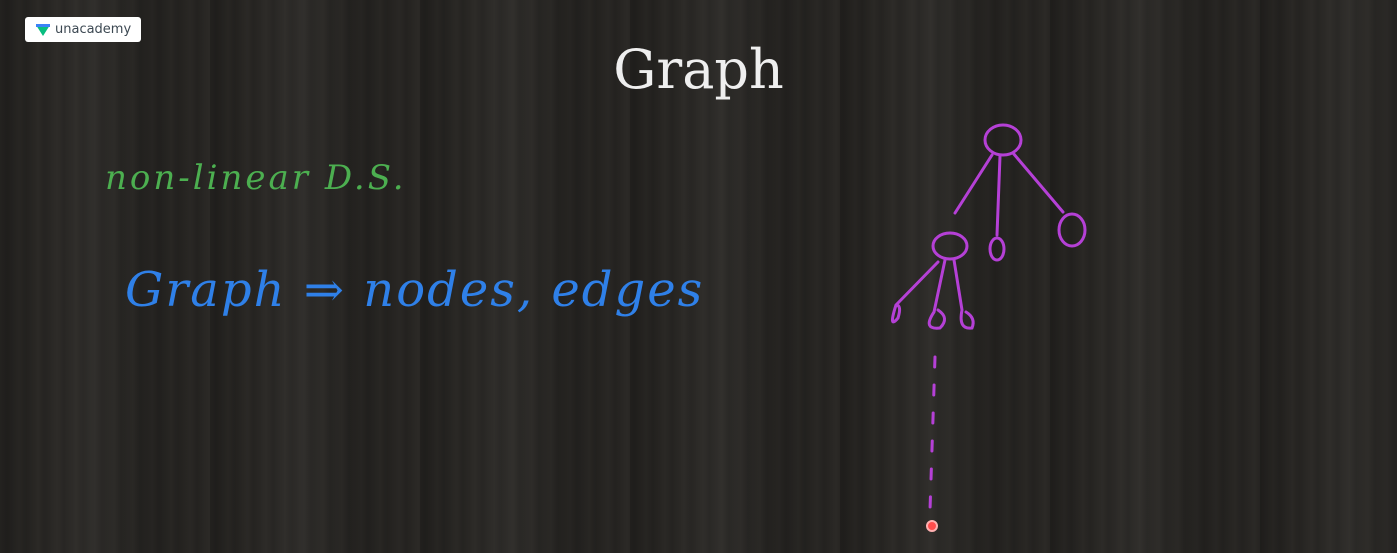  Describe the element at coordinates (93, 29) in the screenshot. I see `logo-text: unacademy` at that location.